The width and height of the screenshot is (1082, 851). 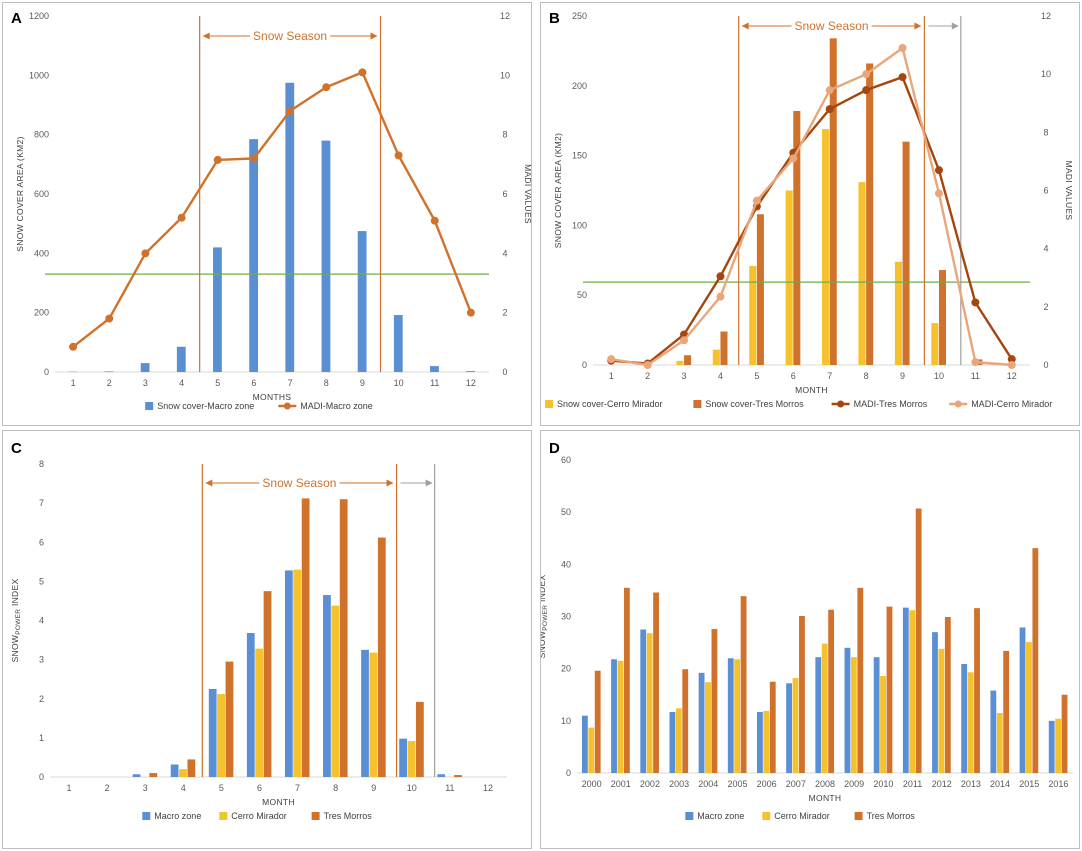 What do you see at coordinates (1045, 307) in the screenshot?
I see `y2-tick-label: 2` at bounding box center [1045, 307].